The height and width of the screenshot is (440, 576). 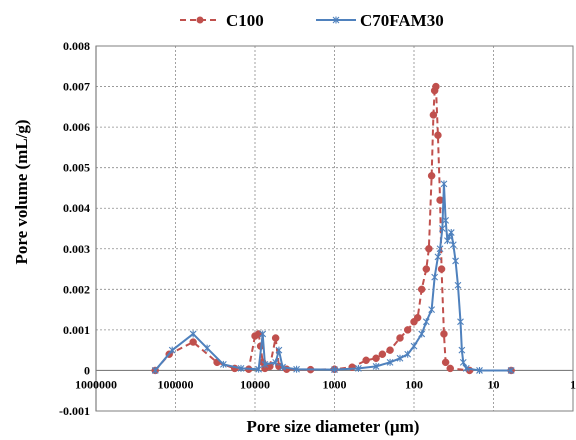 What do you see at coordinates (573, 384) in the screenshot?
I see `x-tick-label: 1` at bounding box center [573, 384].